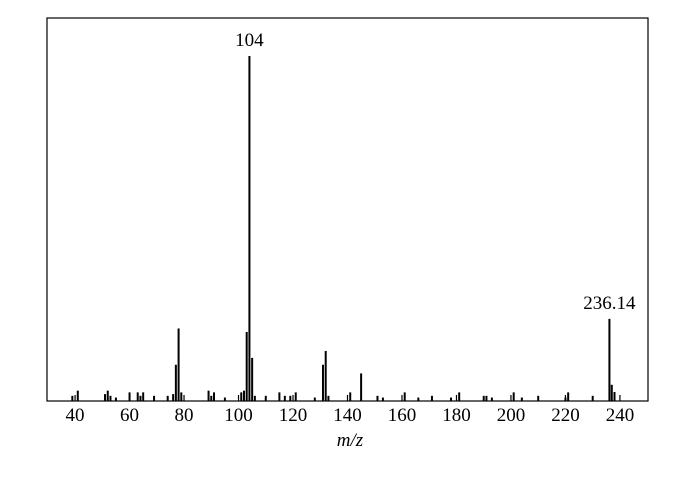 This screenshot has width=700, height=481. I want to click on x-tick-label: 200, so click(511, 415).